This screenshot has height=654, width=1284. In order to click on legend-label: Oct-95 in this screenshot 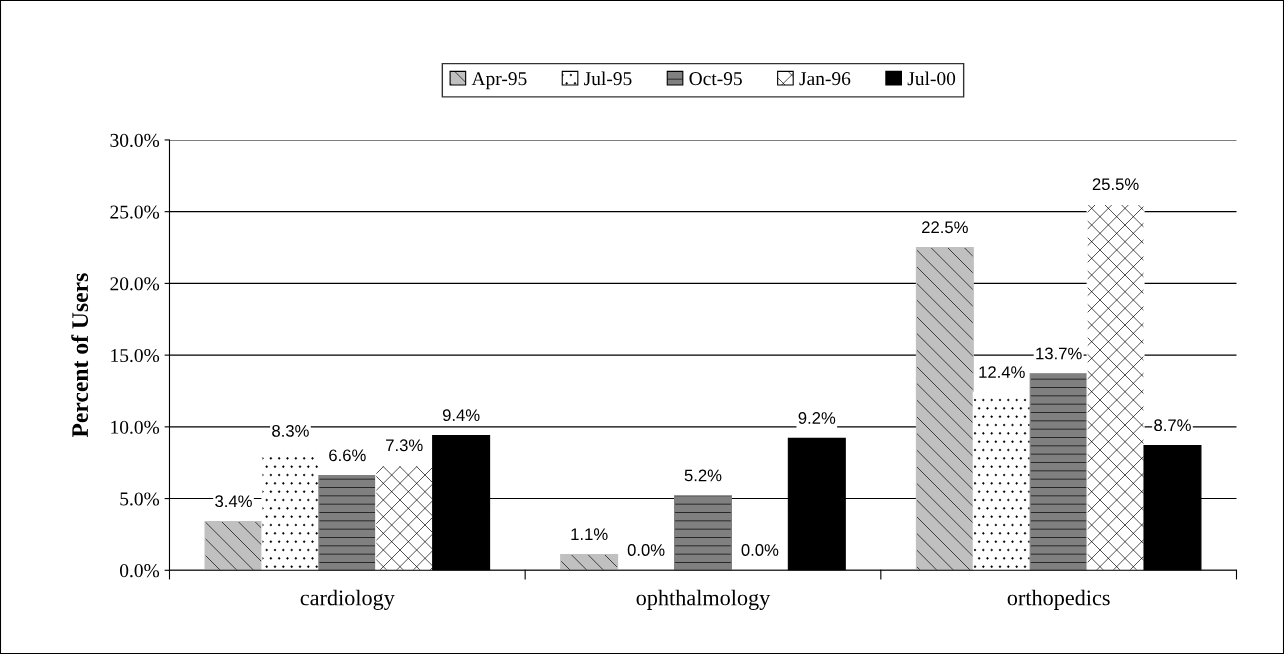, I will do `click(715, 79)`.